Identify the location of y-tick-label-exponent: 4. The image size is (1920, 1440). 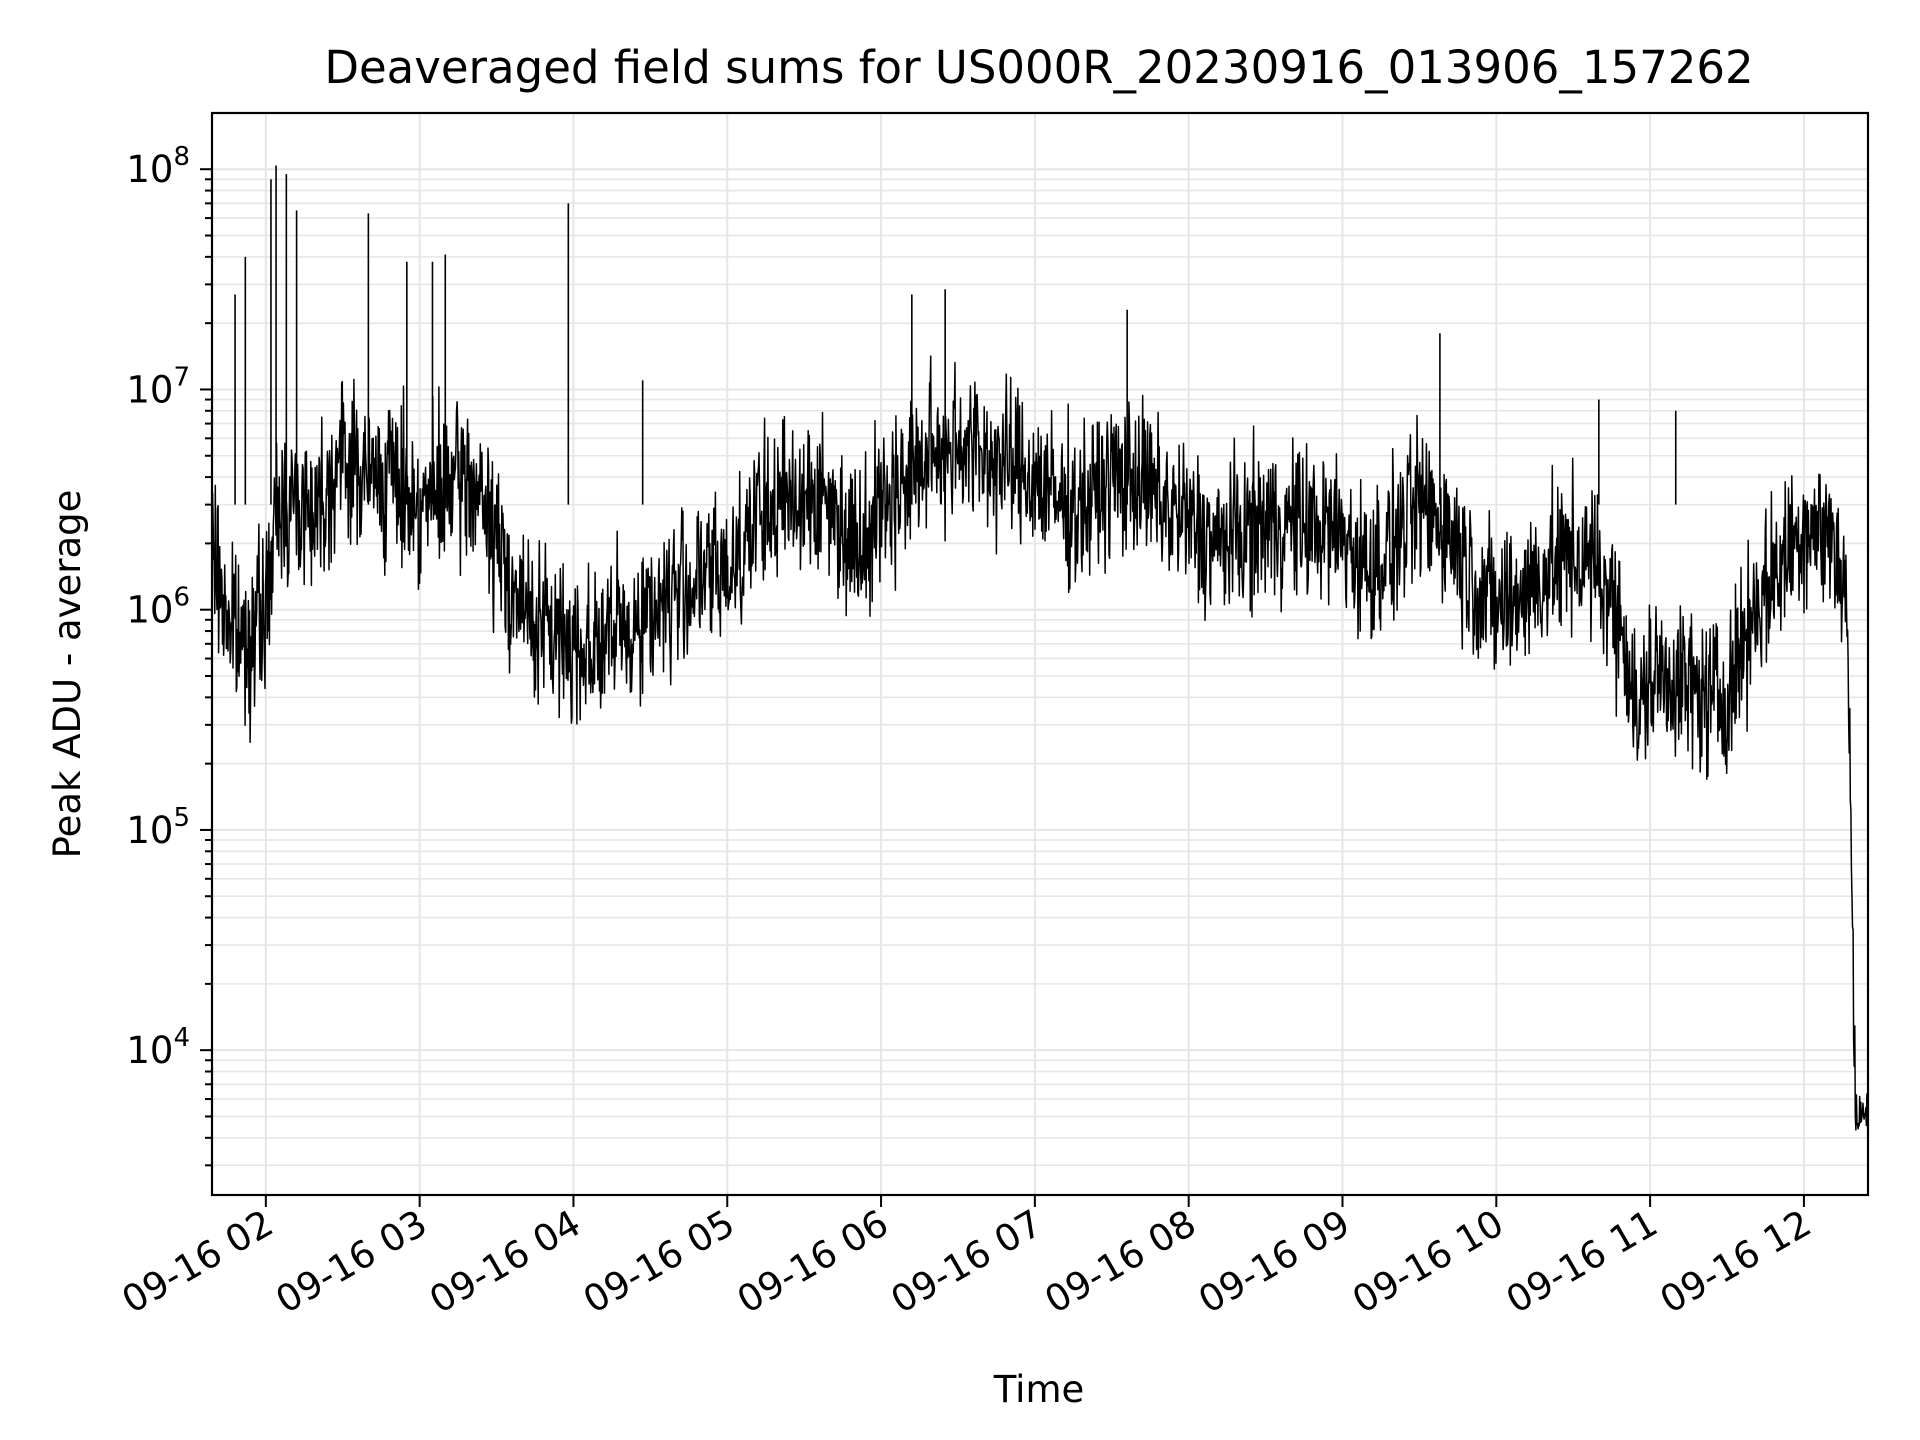
(181, 1038).